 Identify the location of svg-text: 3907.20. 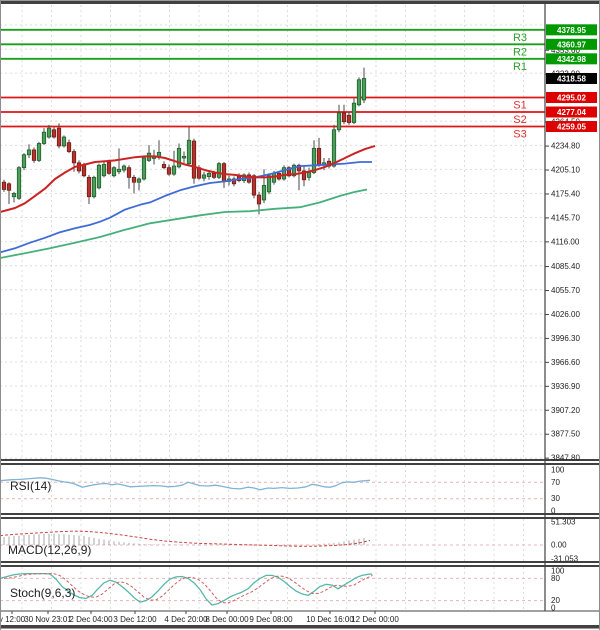
(565, 410).